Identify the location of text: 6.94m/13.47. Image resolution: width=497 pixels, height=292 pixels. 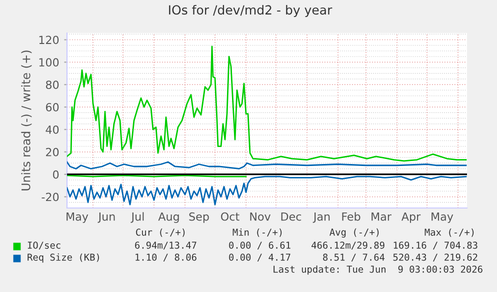
(165, 246).